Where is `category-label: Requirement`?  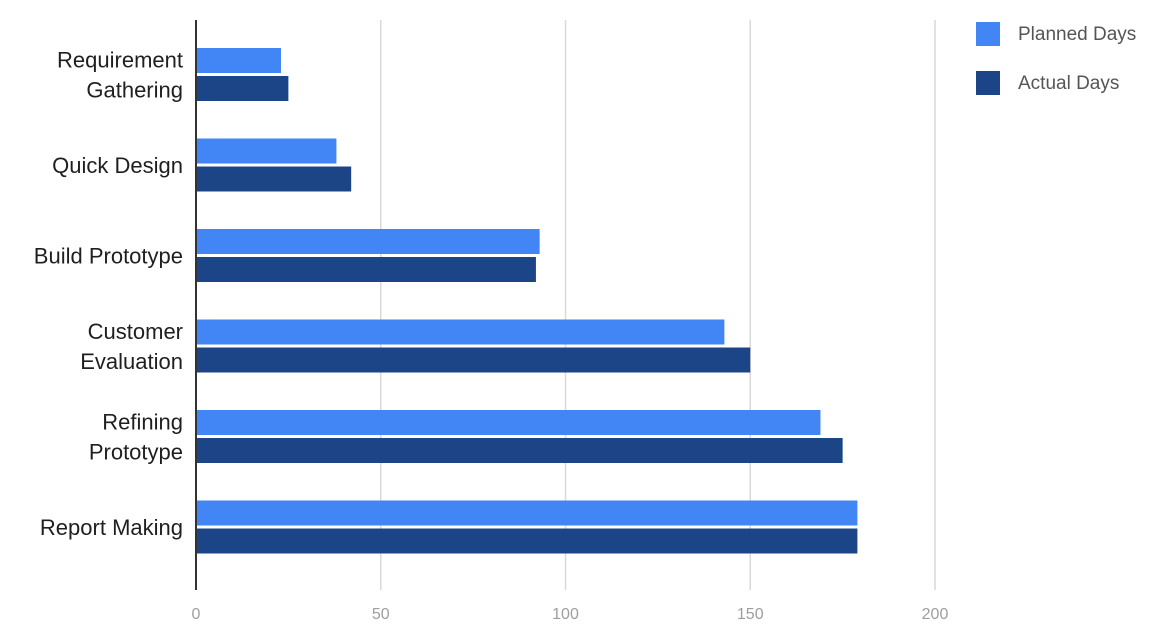
category-label: Requirement is located at coordinates (120, 60).